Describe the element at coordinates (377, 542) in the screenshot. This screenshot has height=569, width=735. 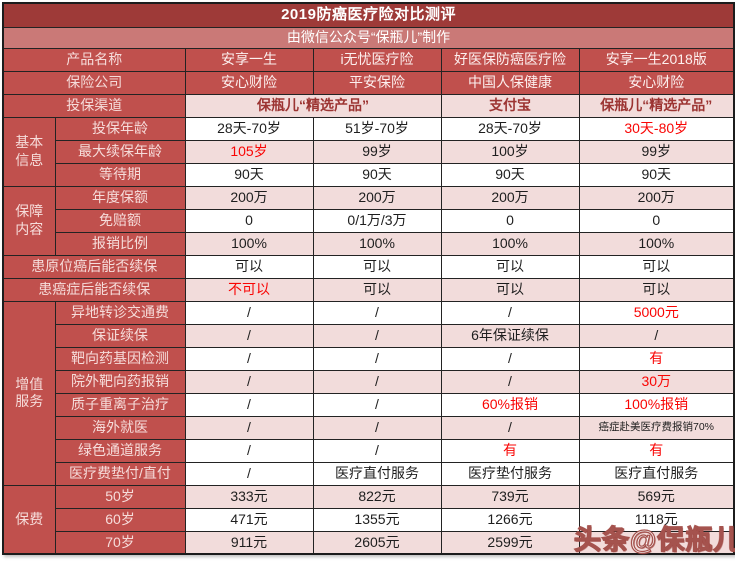
I see `value-cell: 2605元` at that location.